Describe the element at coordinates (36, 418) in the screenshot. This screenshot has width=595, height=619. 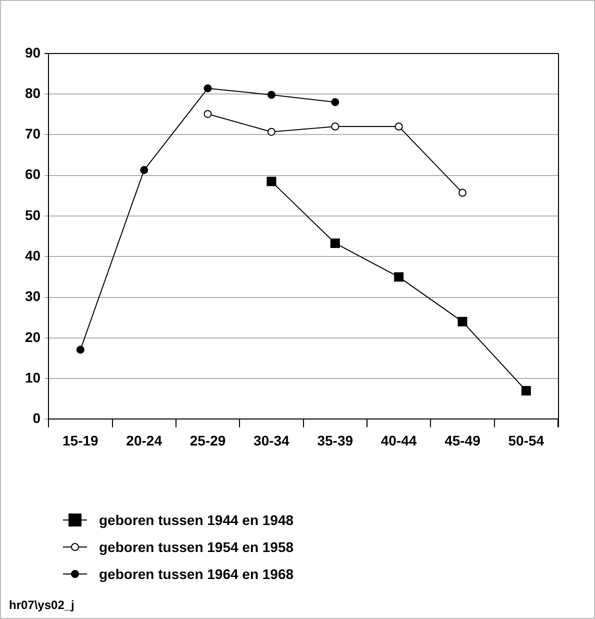
I see `y-tick-label: 0` at that location.